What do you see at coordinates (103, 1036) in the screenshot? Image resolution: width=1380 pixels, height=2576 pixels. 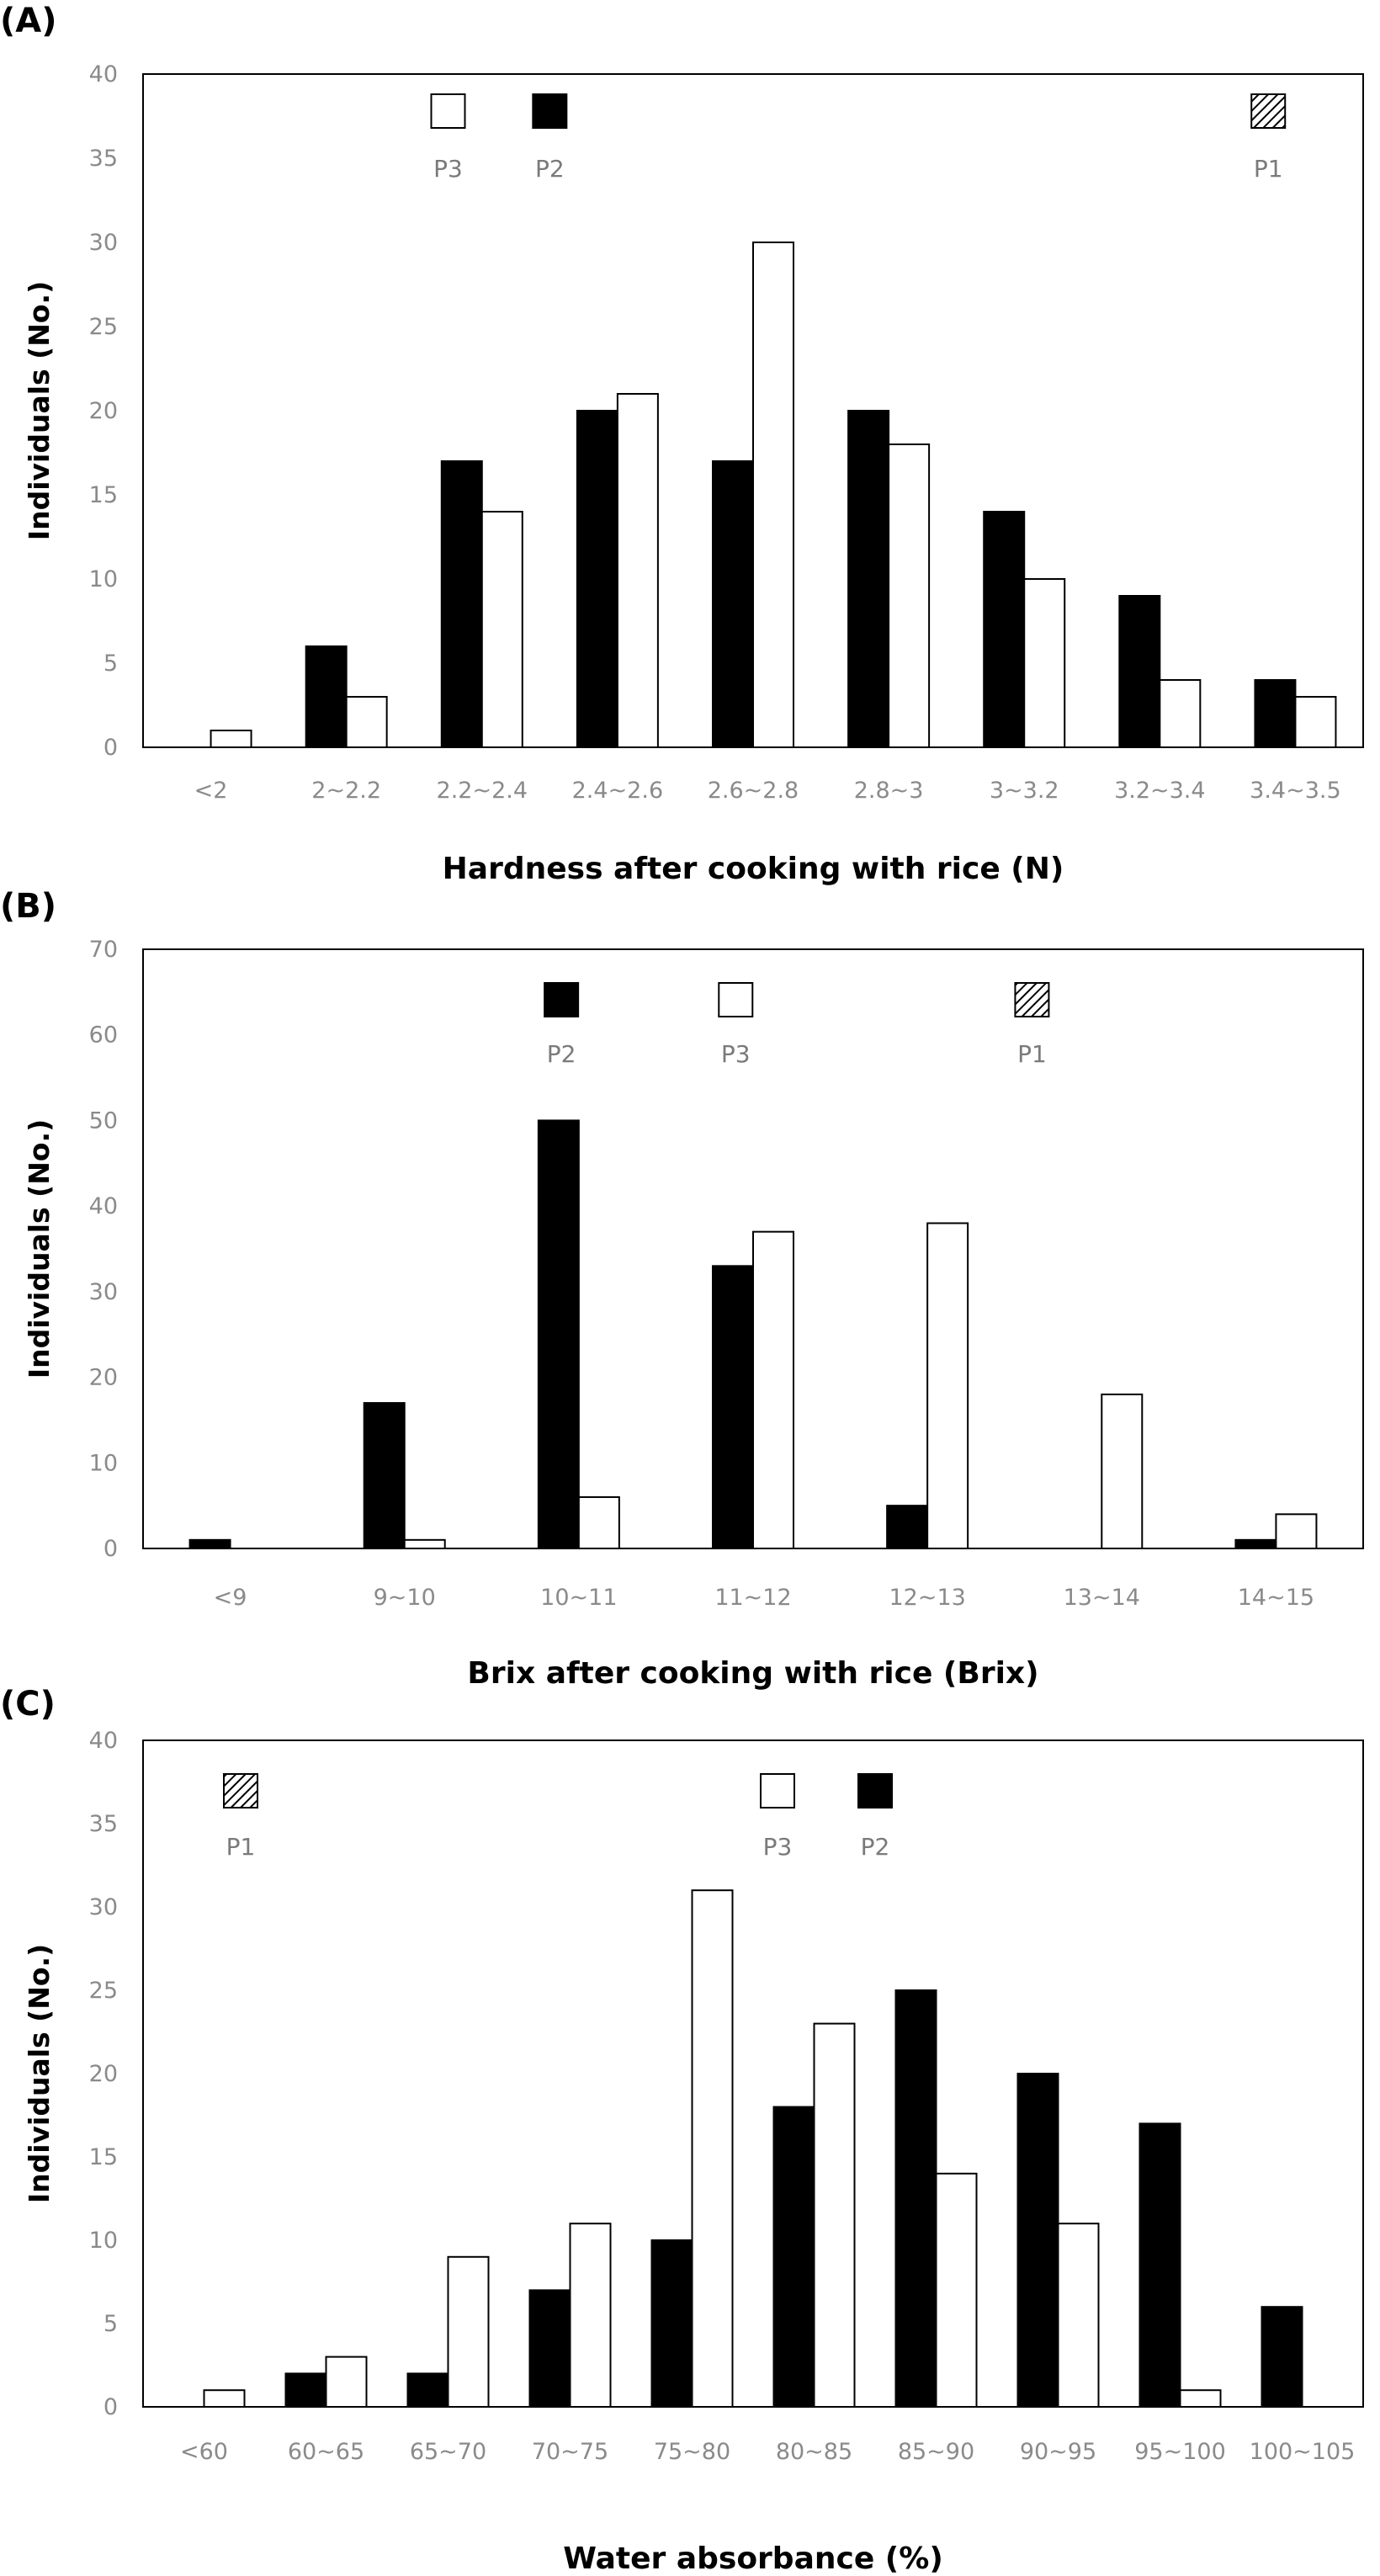 I see `y-tick-label: 60` at bounding box center [103, 1036].